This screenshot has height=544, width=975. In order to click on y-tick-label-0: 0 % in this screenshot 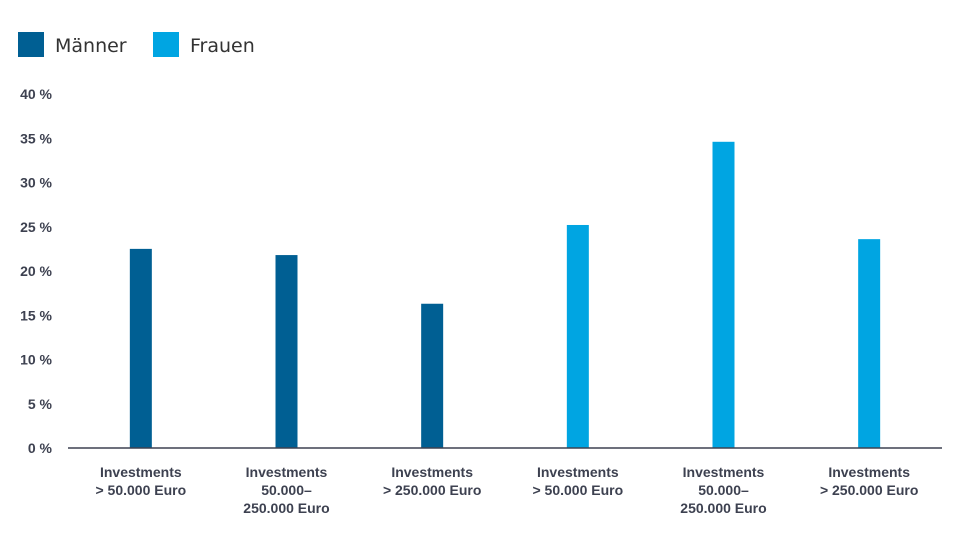, I will do `click(40, 448)`.